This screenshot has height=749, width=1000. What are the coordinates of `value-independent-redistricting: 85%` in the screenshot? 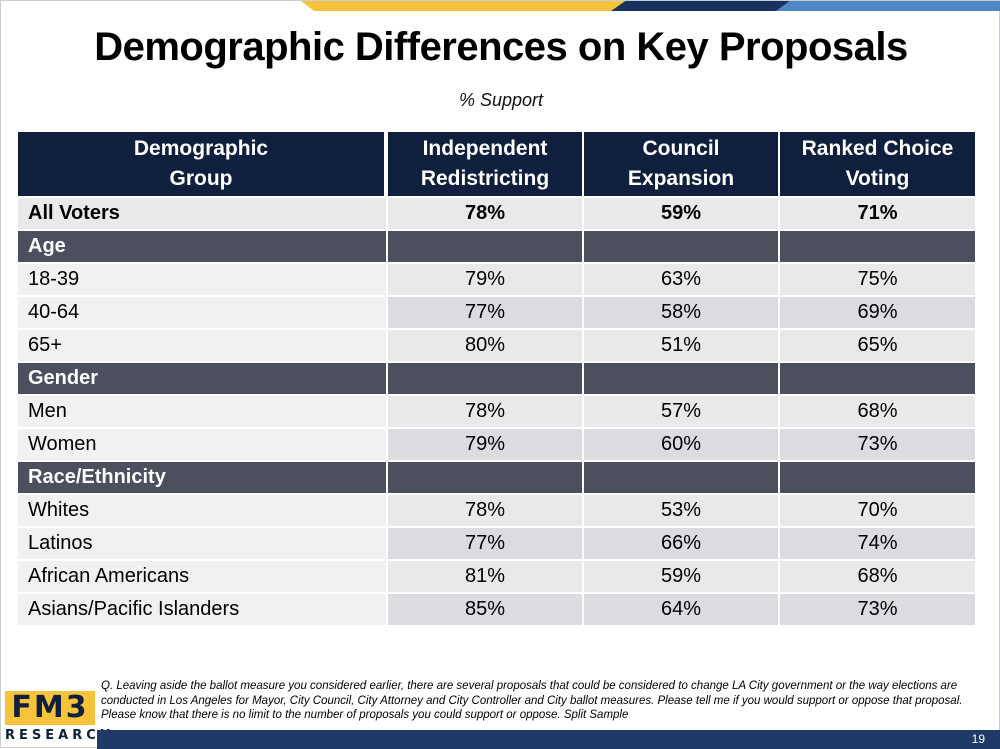 It's located at (485, 609).